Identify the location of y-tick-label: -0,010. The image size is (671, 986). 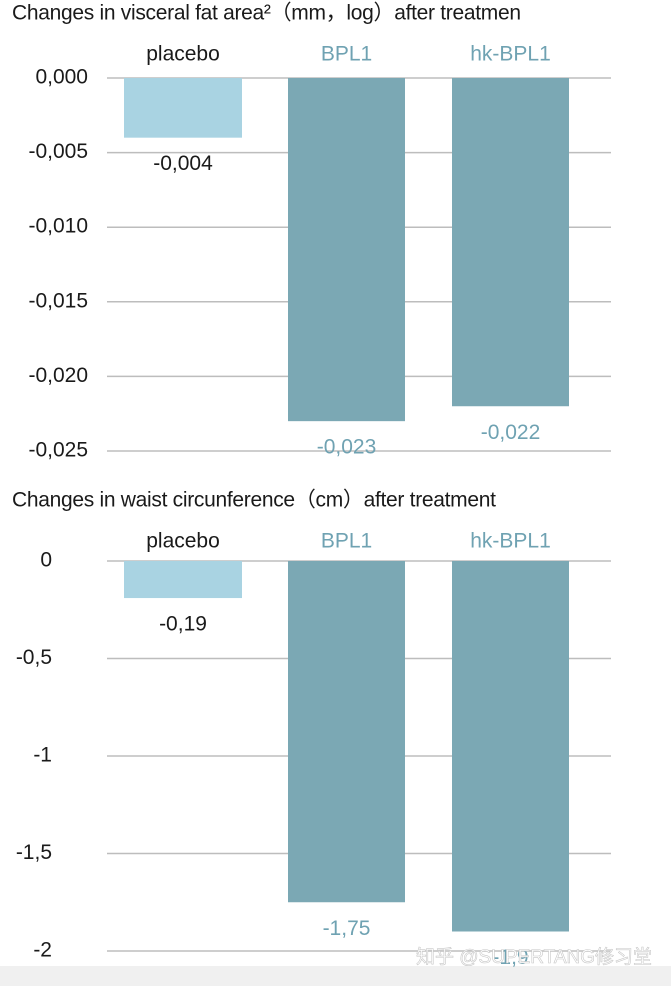
(58, 226).